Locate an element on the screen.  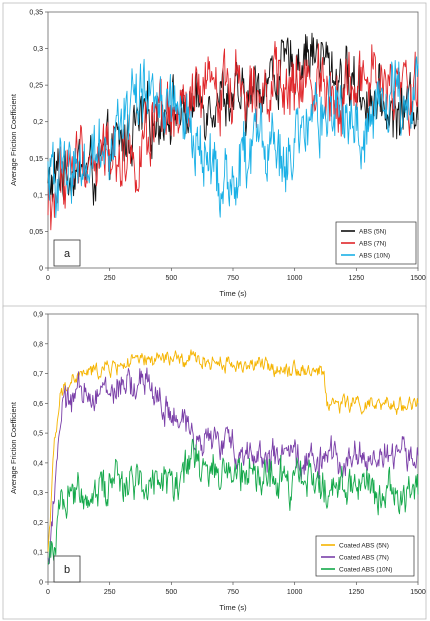
panel-letter: a is located at coordinates (67, 254).